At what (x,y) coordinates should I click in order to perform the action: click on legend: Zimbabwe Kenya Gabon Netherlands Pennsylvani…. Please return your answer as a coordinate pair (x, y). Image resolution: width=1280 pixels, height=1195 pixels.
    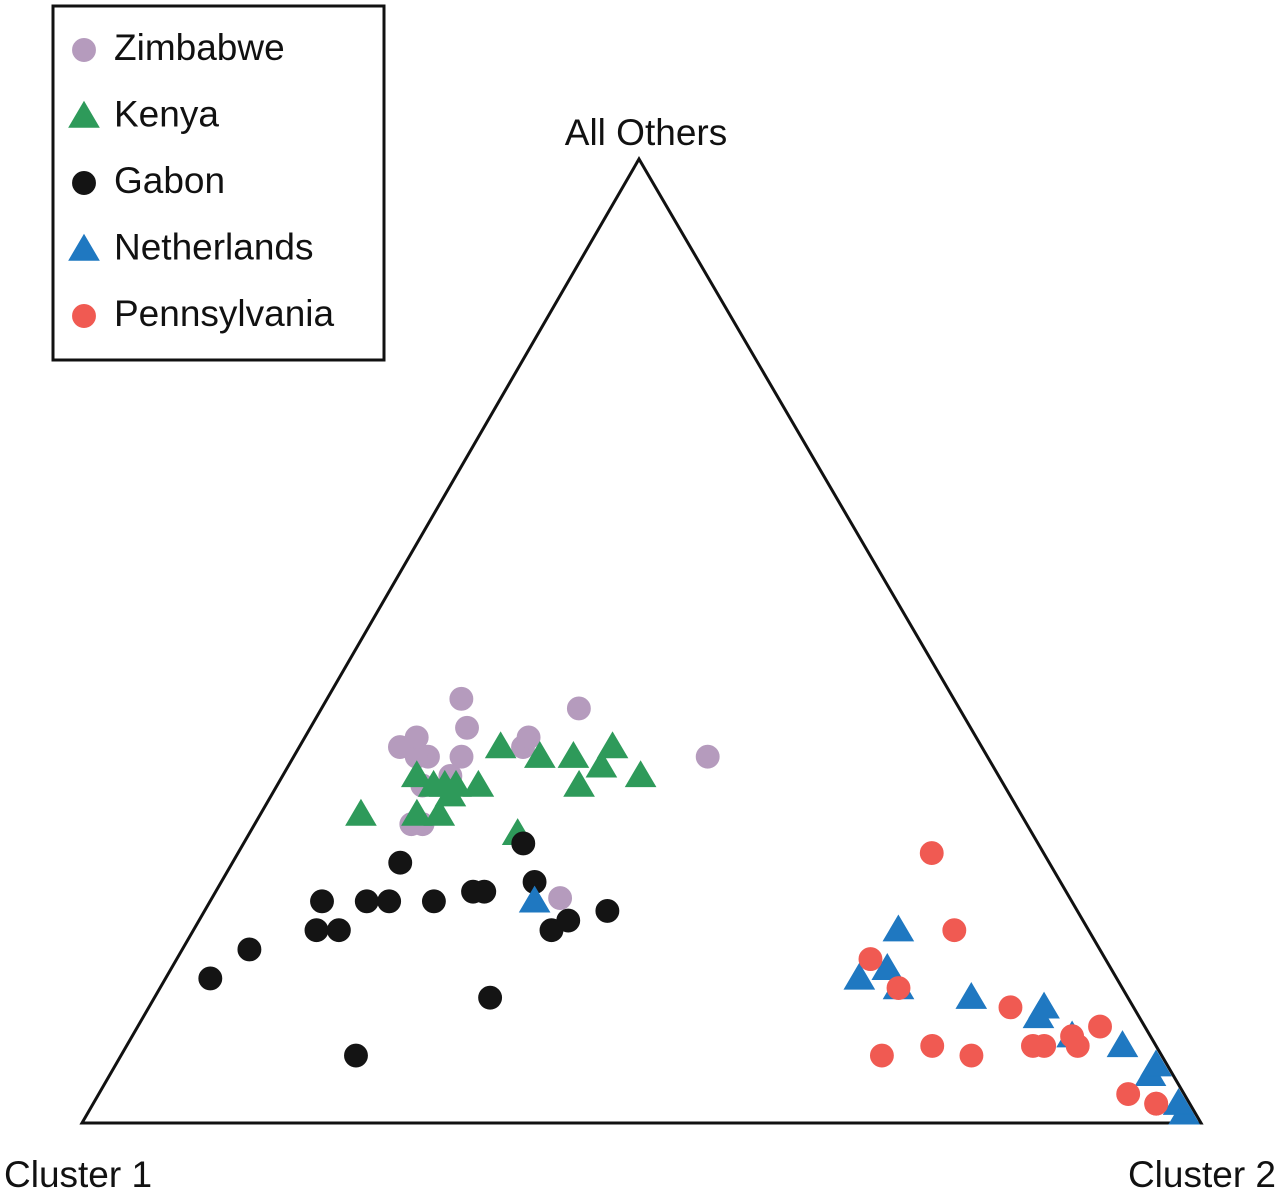
    Looking at the image, I should click on (218, 183).